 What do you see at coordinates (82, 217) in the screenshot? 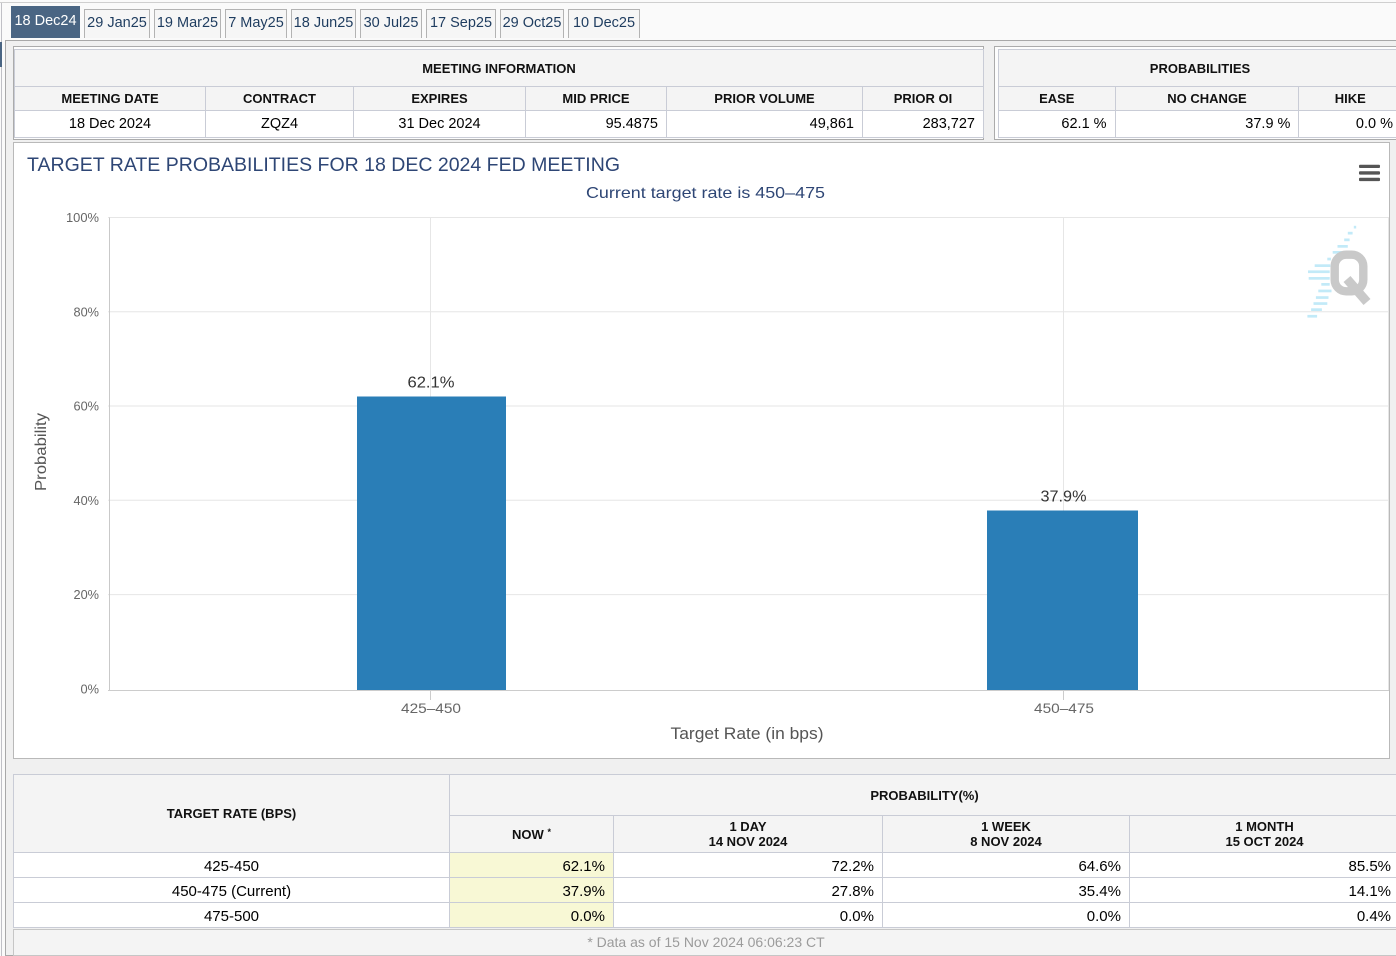
I see `svg-text: 100%` at bounding box center [82, 217].